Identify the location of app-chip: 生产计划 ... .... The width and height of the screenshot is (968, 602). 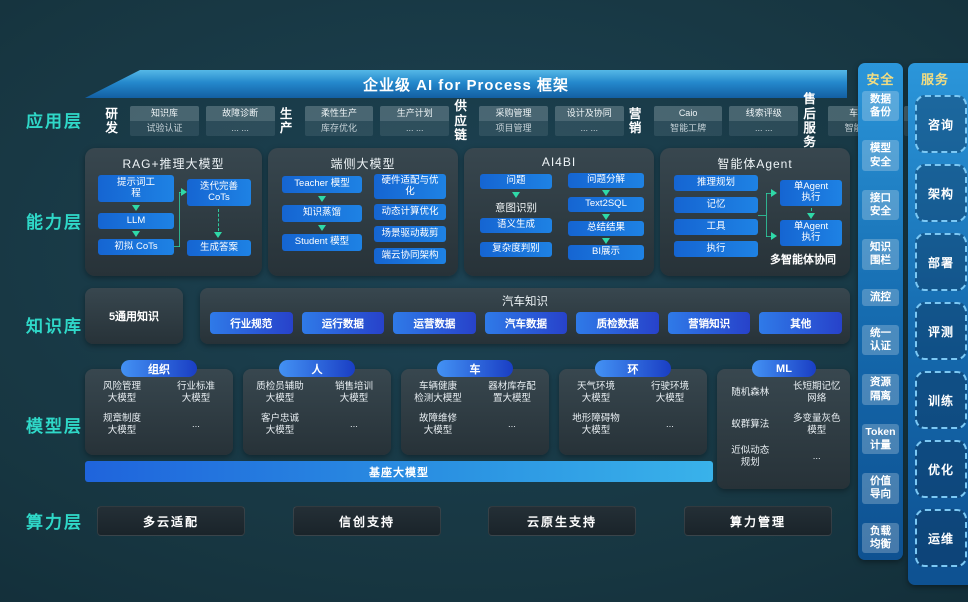
(415, 121).